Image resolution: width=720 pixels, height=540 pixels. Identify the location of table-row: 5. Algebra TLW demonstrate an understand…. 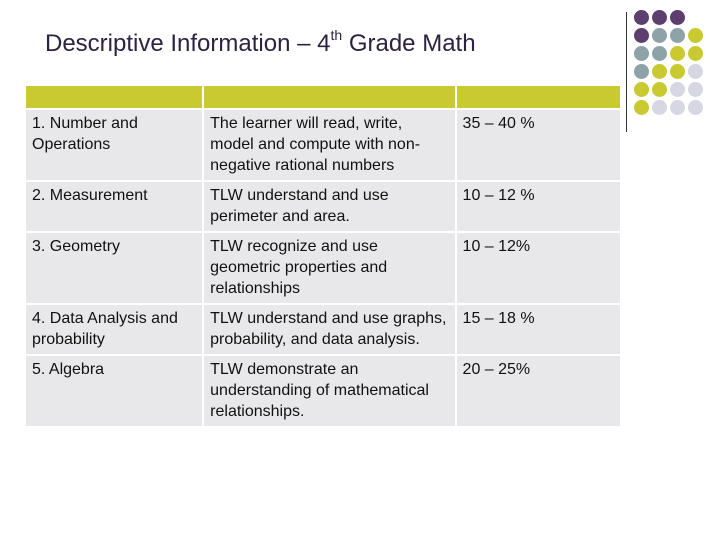
(323, 391).